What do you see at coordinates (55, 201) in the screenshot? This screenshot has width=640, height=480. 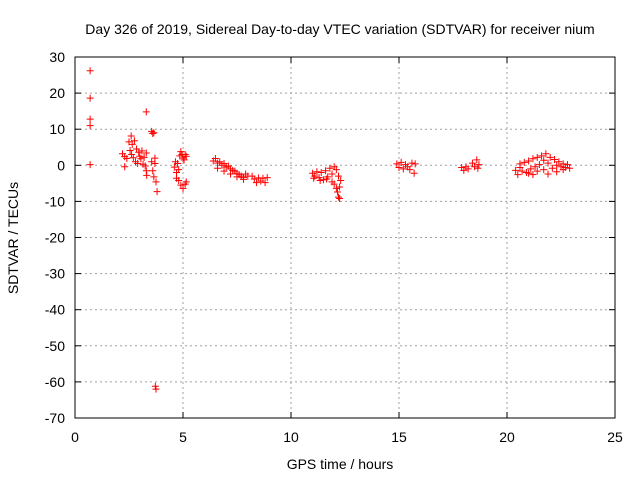 I see `y-tick-label: -10` at bounding box center [55, 201].